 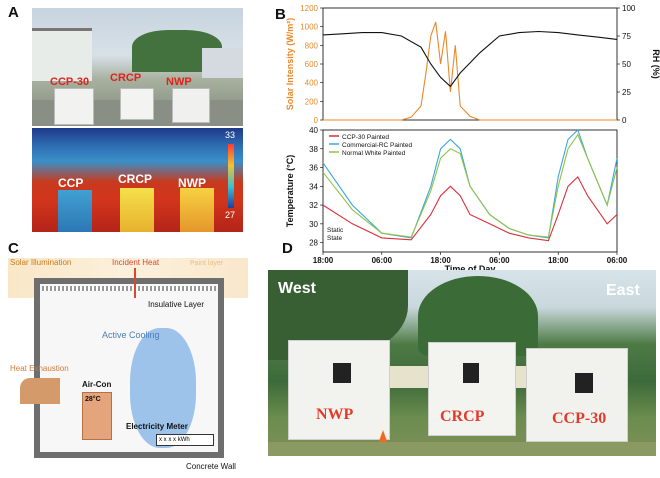 I want to click on rh-line, so click(x=470, y=59).